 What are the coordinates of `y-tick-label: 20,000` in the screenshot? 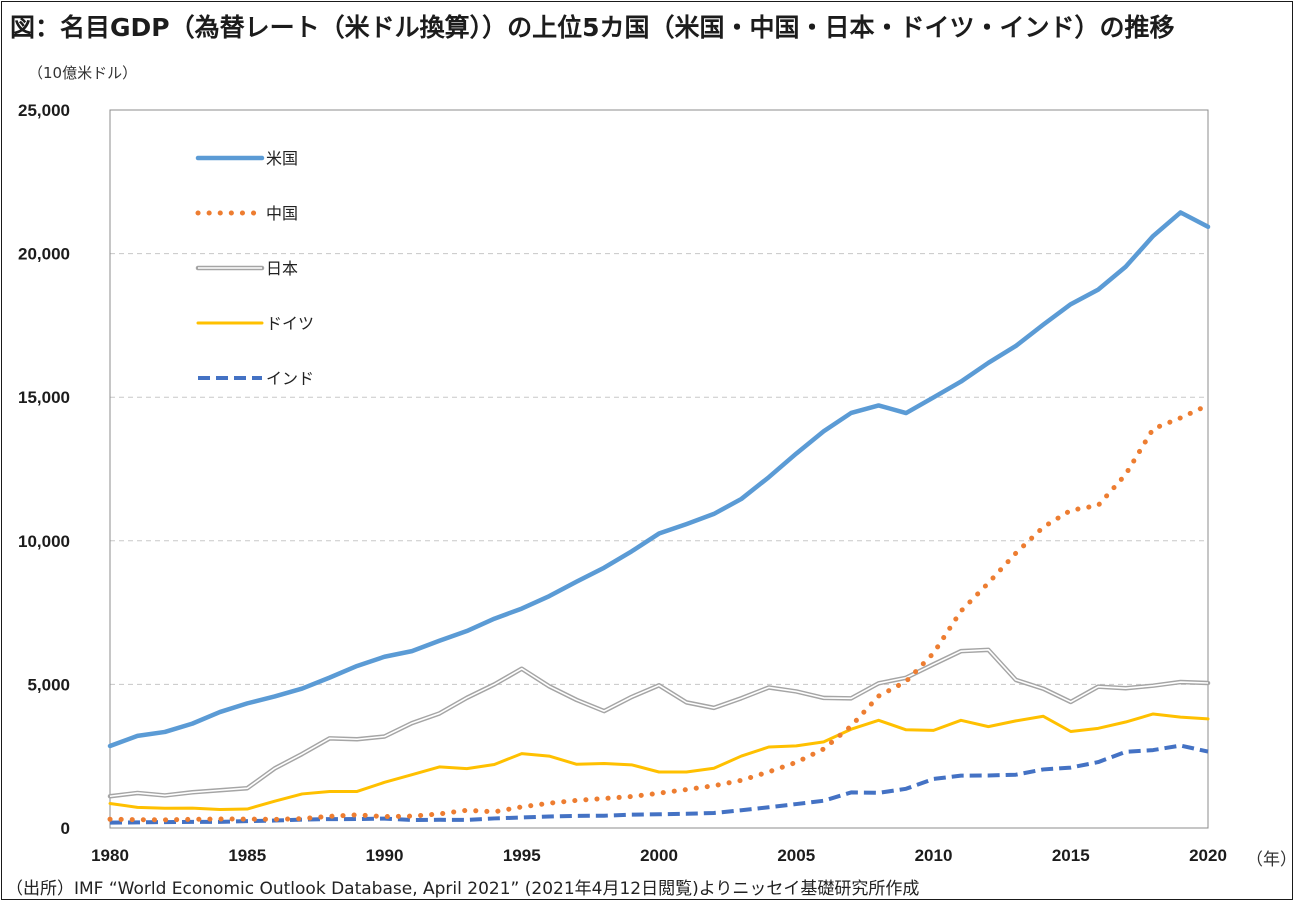 It's located at (44, 254).